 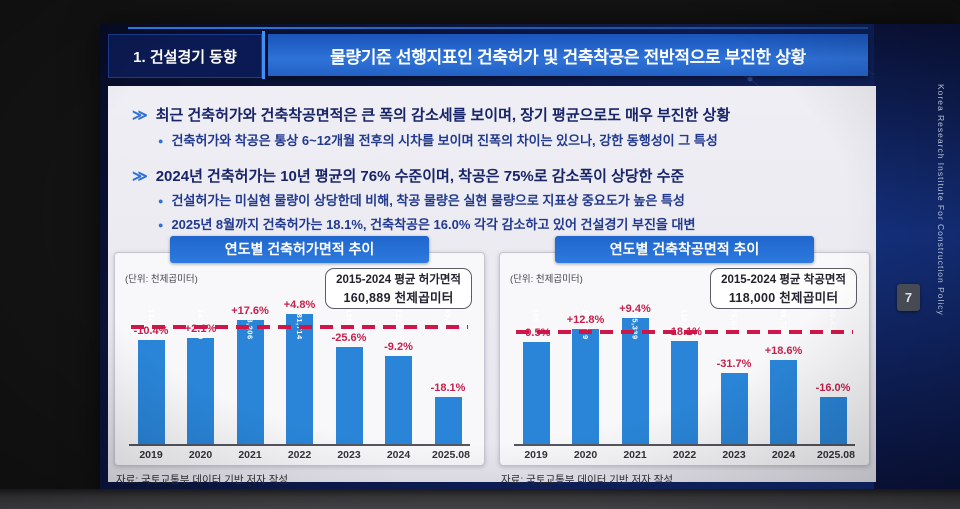 I want to click on average-value-box: 2015-2024 평균 착공면적 118,000 천제곱미터, so click(x=783, y=288).